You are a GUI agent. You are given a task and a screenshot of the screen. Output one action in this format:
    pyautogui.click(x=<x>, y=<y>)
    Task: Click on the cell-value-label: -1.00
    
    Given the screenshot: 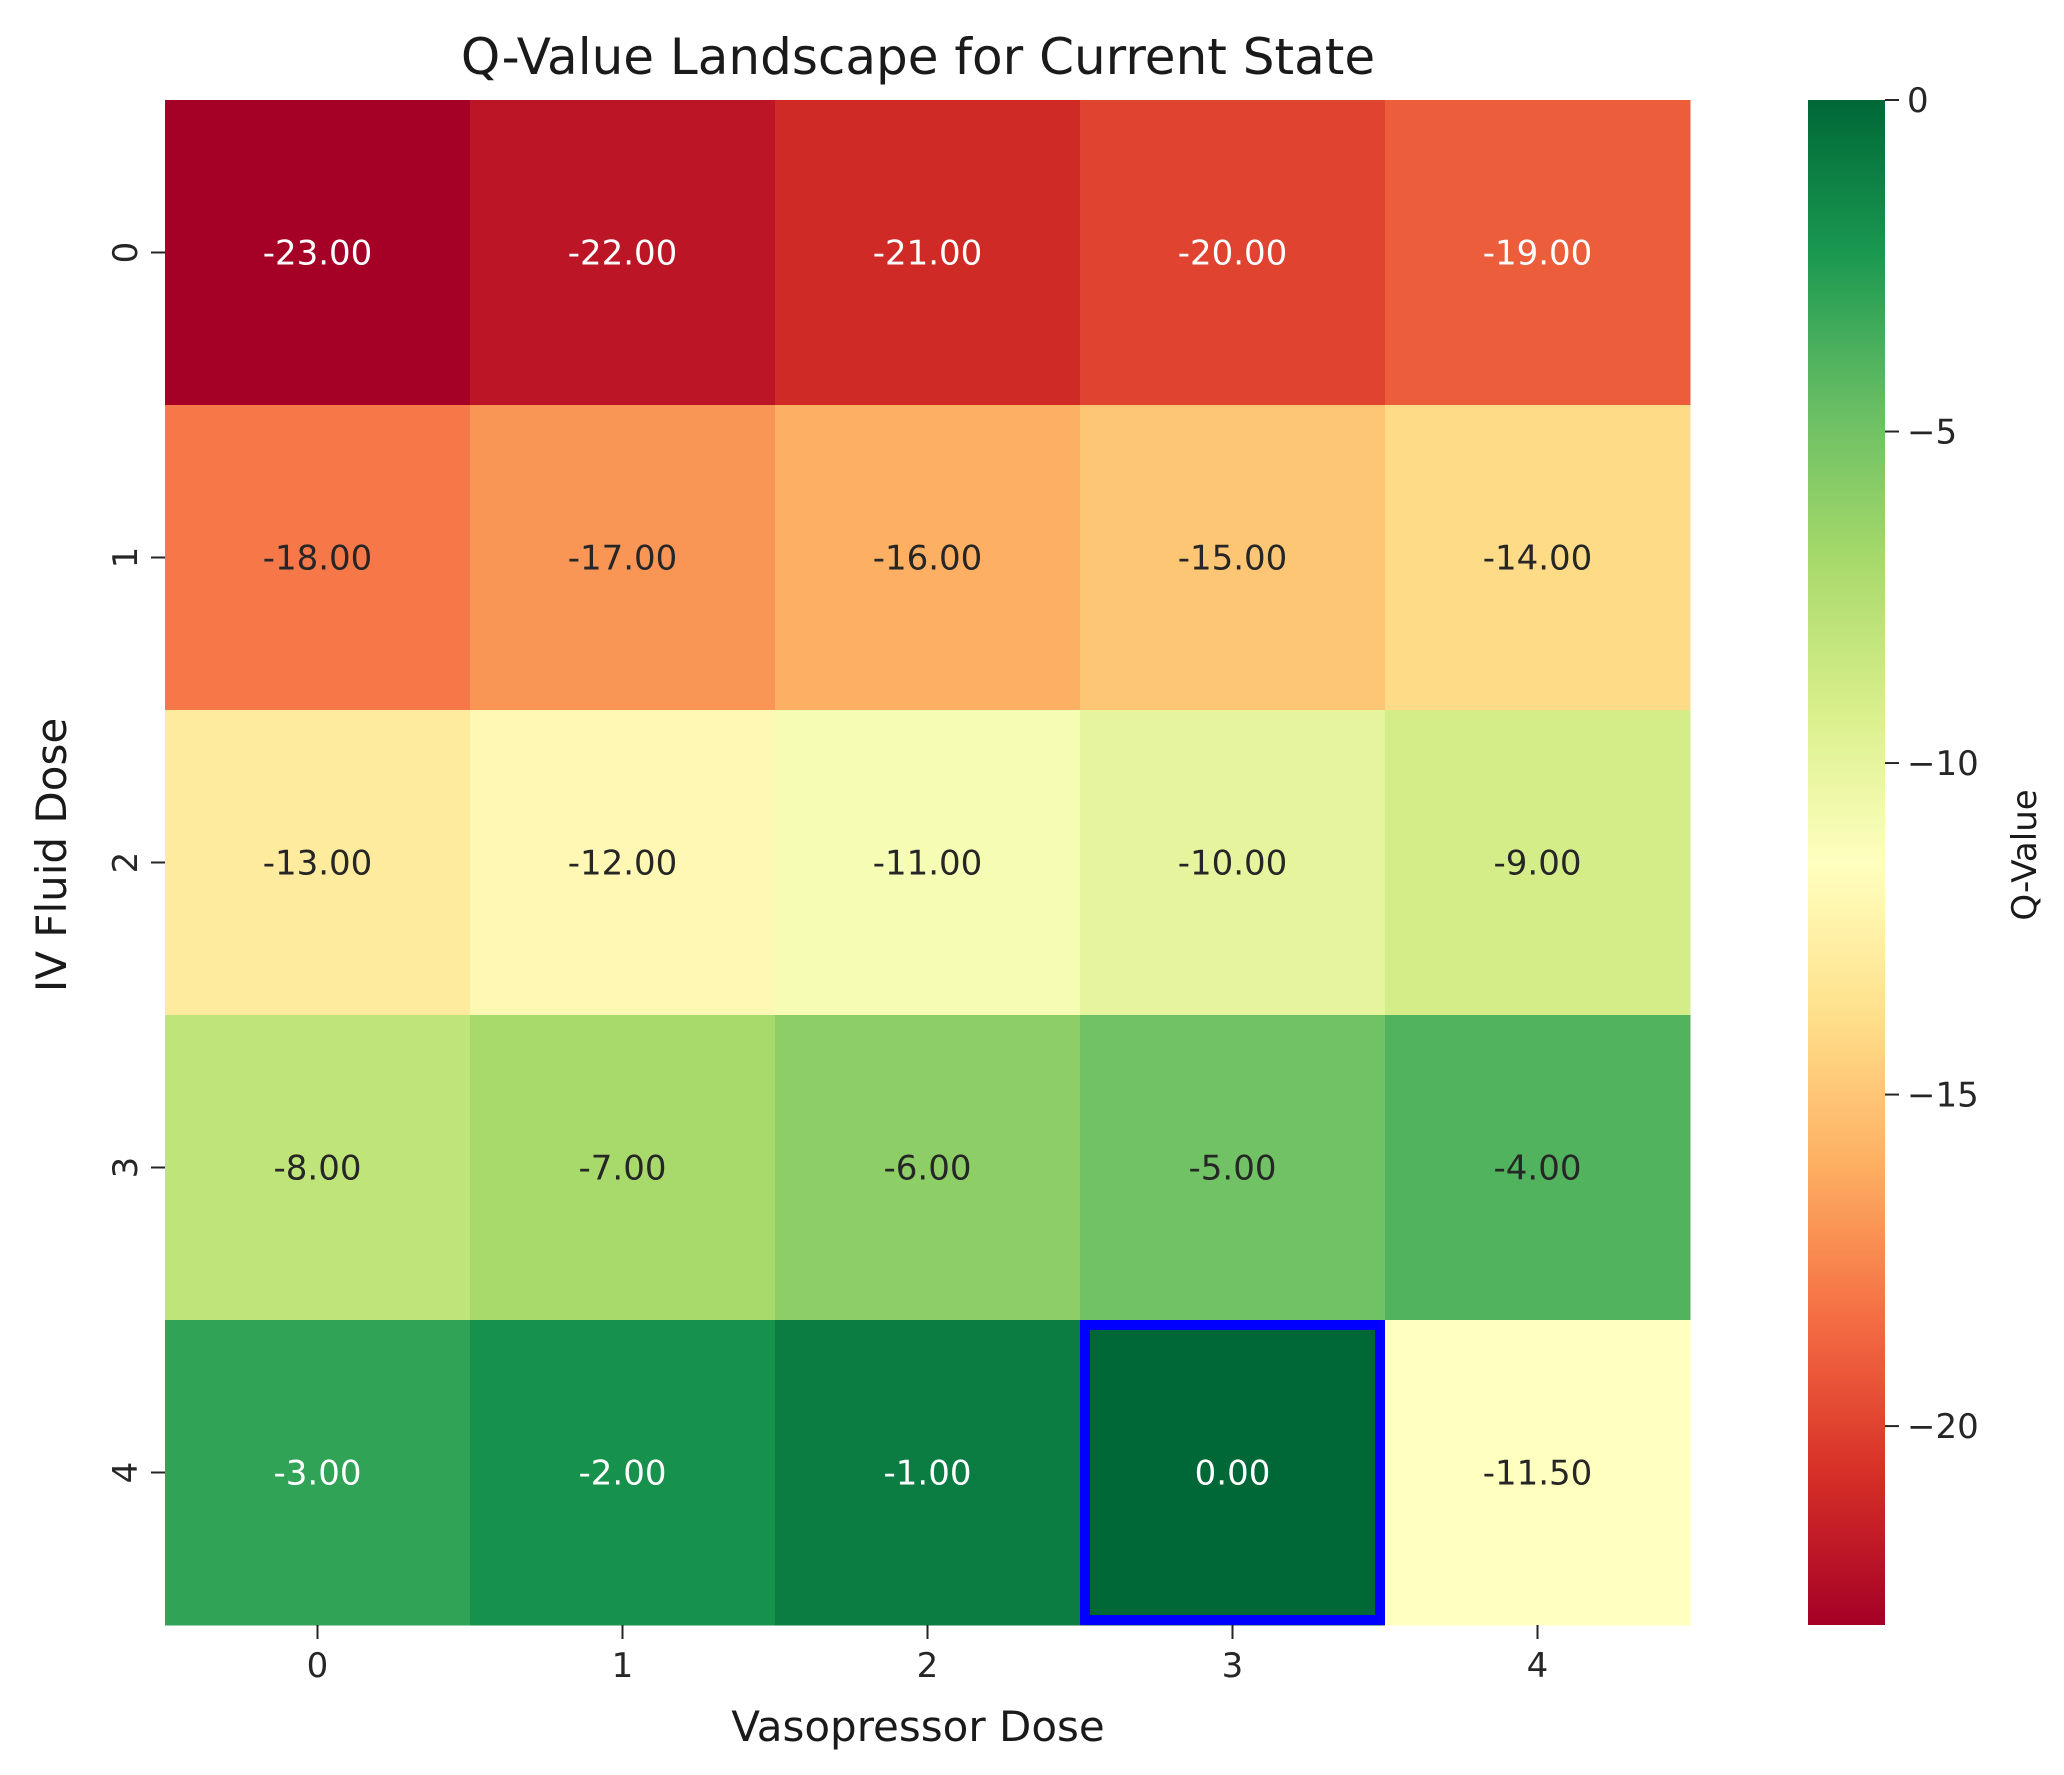 What is the action you would take?
    pyautogui.click(x=928, y=1474)
    